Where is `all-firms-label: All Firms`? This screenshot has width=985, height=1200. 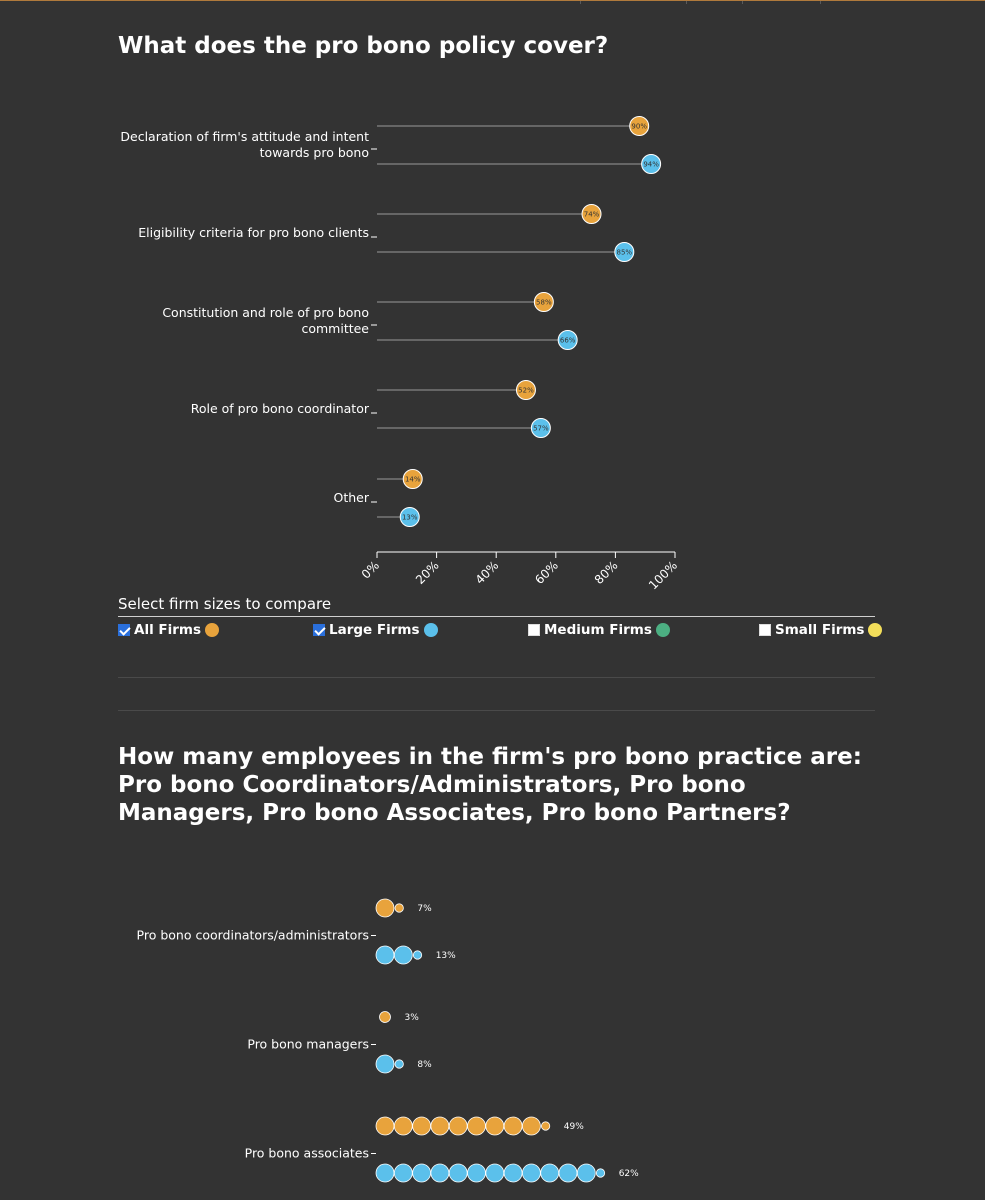 all-firms-label: All Firms is located at coordinates (168, 630).